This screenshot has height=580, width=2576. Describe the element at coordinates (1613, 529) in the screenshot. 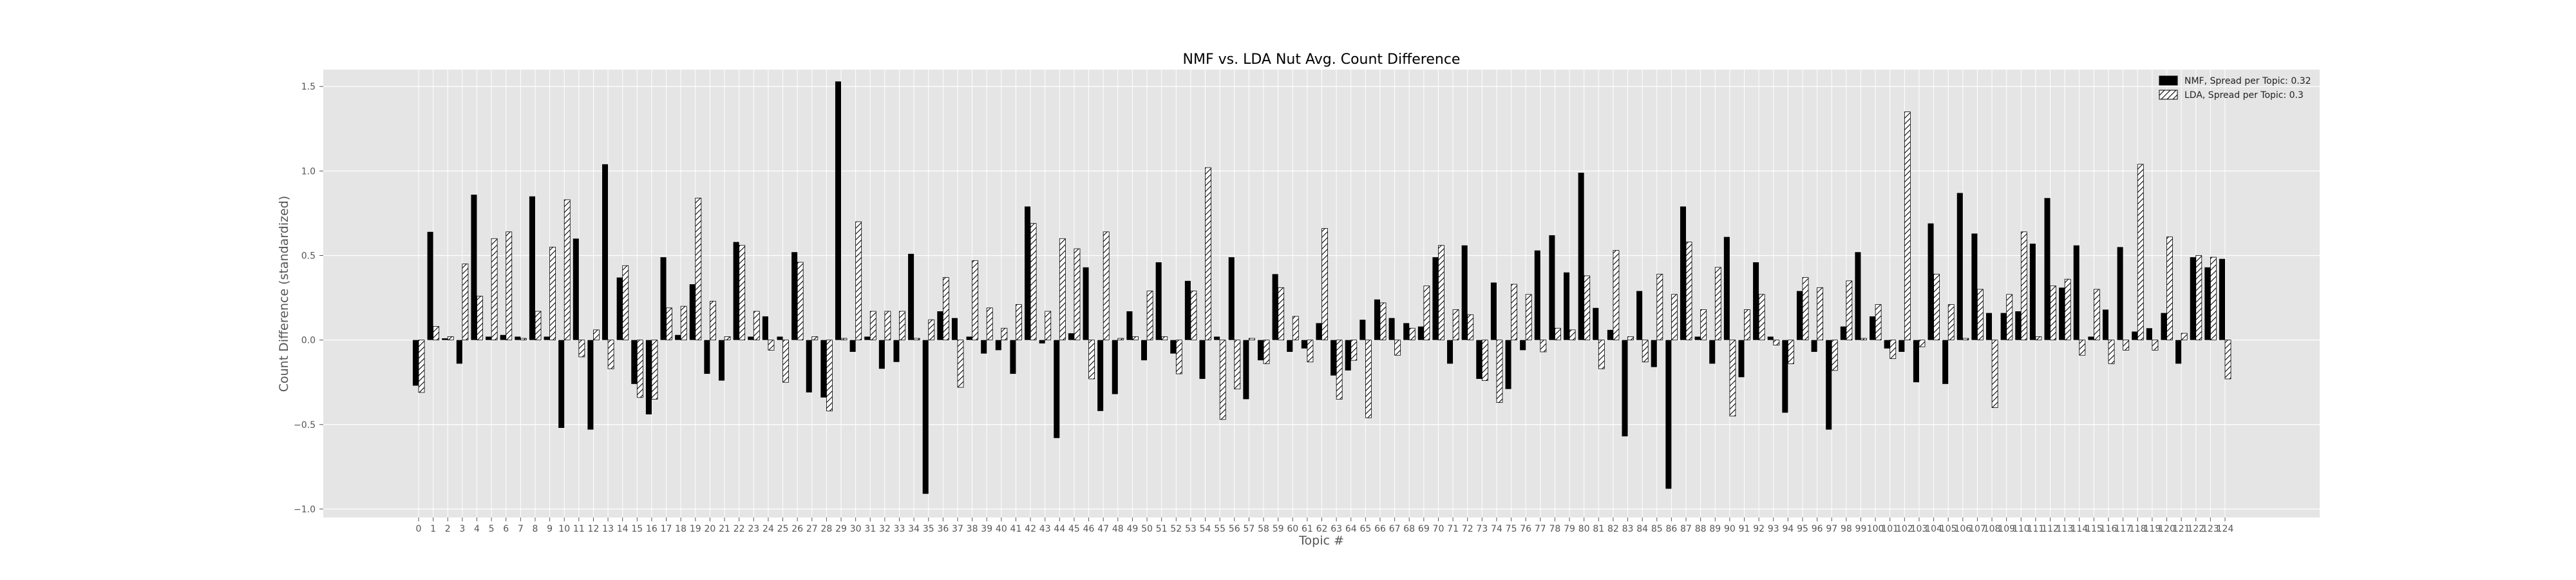

I see `x-tick-label: 82` at that location.